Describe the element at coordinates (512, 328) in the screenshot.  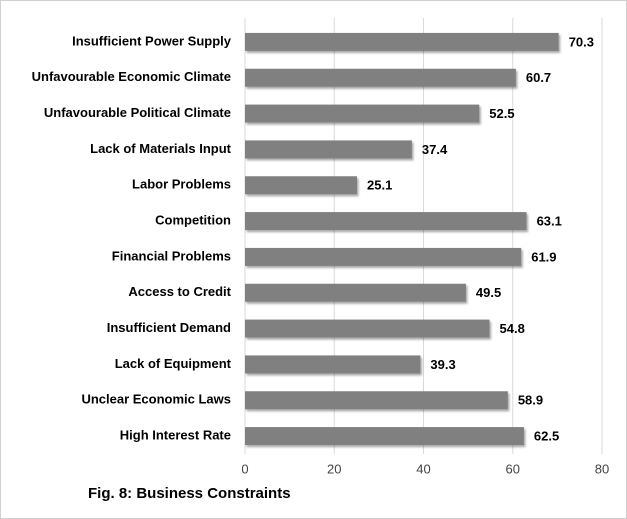
I see `value-label: 54.8` at that location.